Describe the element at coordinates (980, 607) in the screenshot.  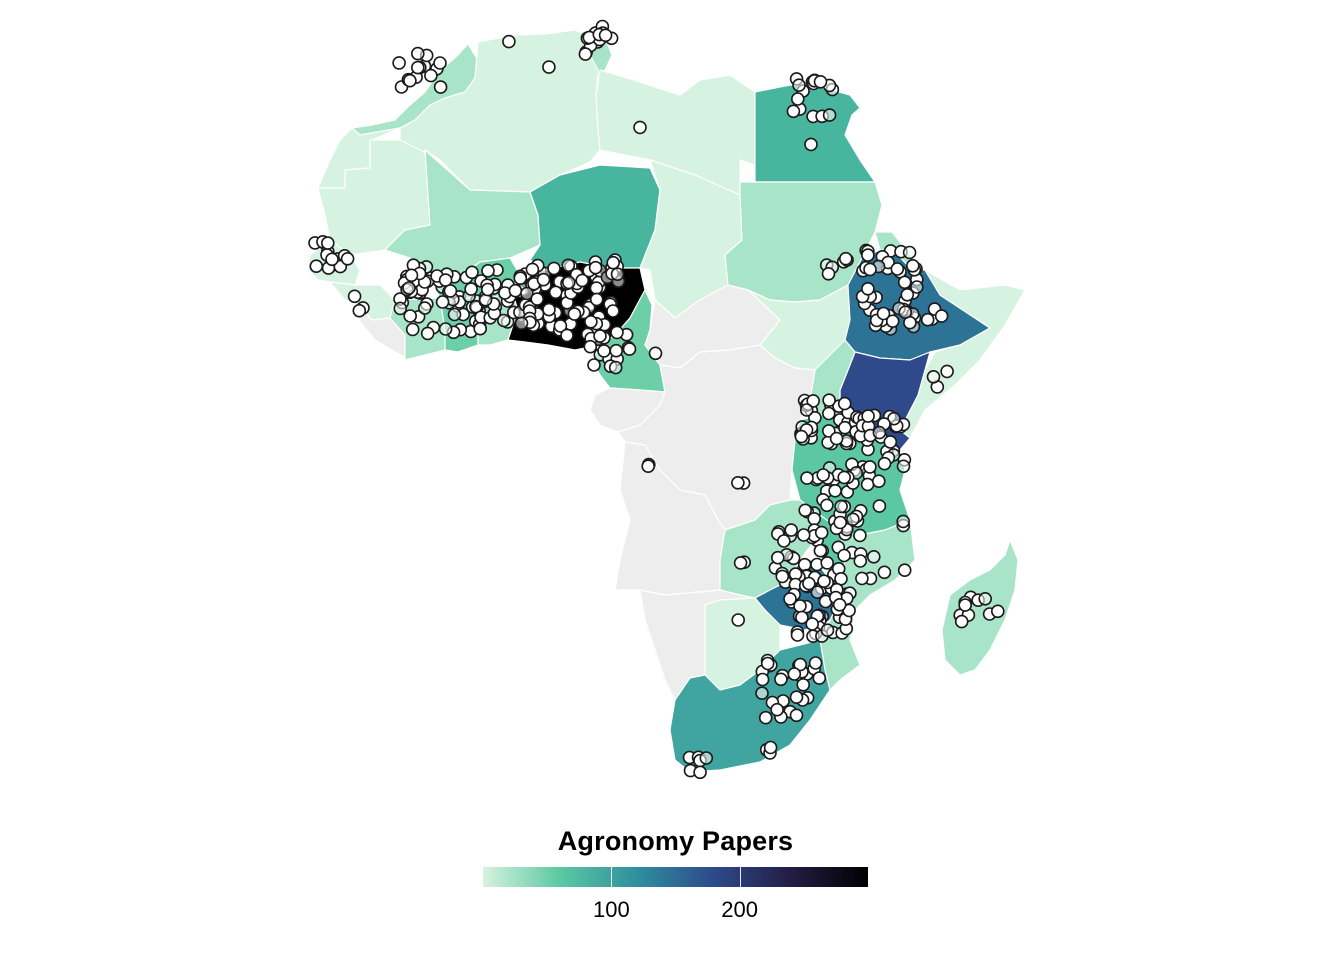
I see `country-madagascar` at that location.